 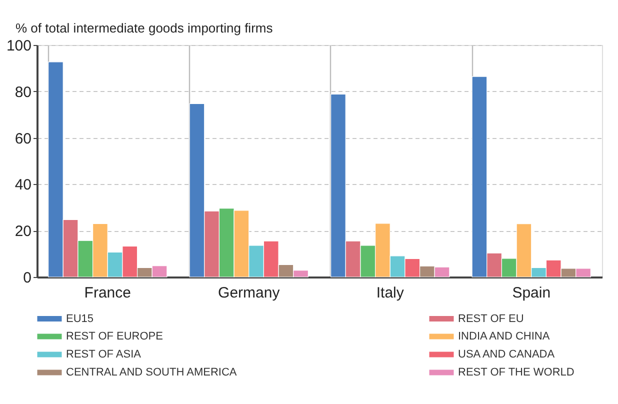 What do you see at coordinates (114, 336) in the screenshot?
I see `legend-label: REST OF EUROPE` at bounding box center [114, 336].